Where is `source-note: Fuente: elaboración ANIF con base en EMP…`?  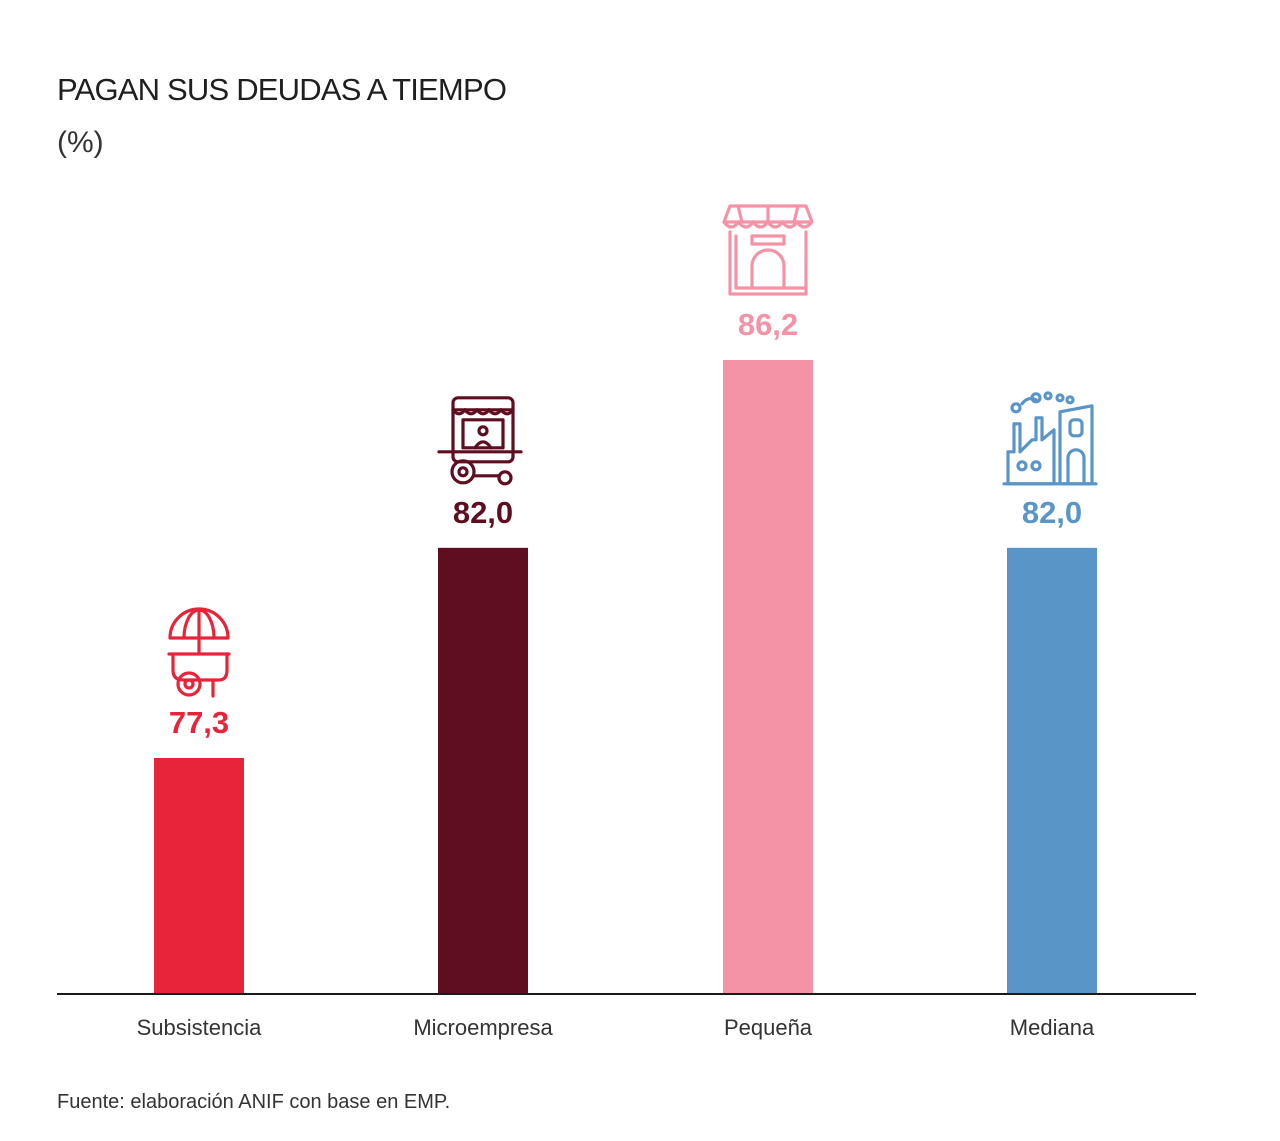 source-note: Fuente: elaboración ANIF con base en EMP… is located at coordinates (254, 1102).